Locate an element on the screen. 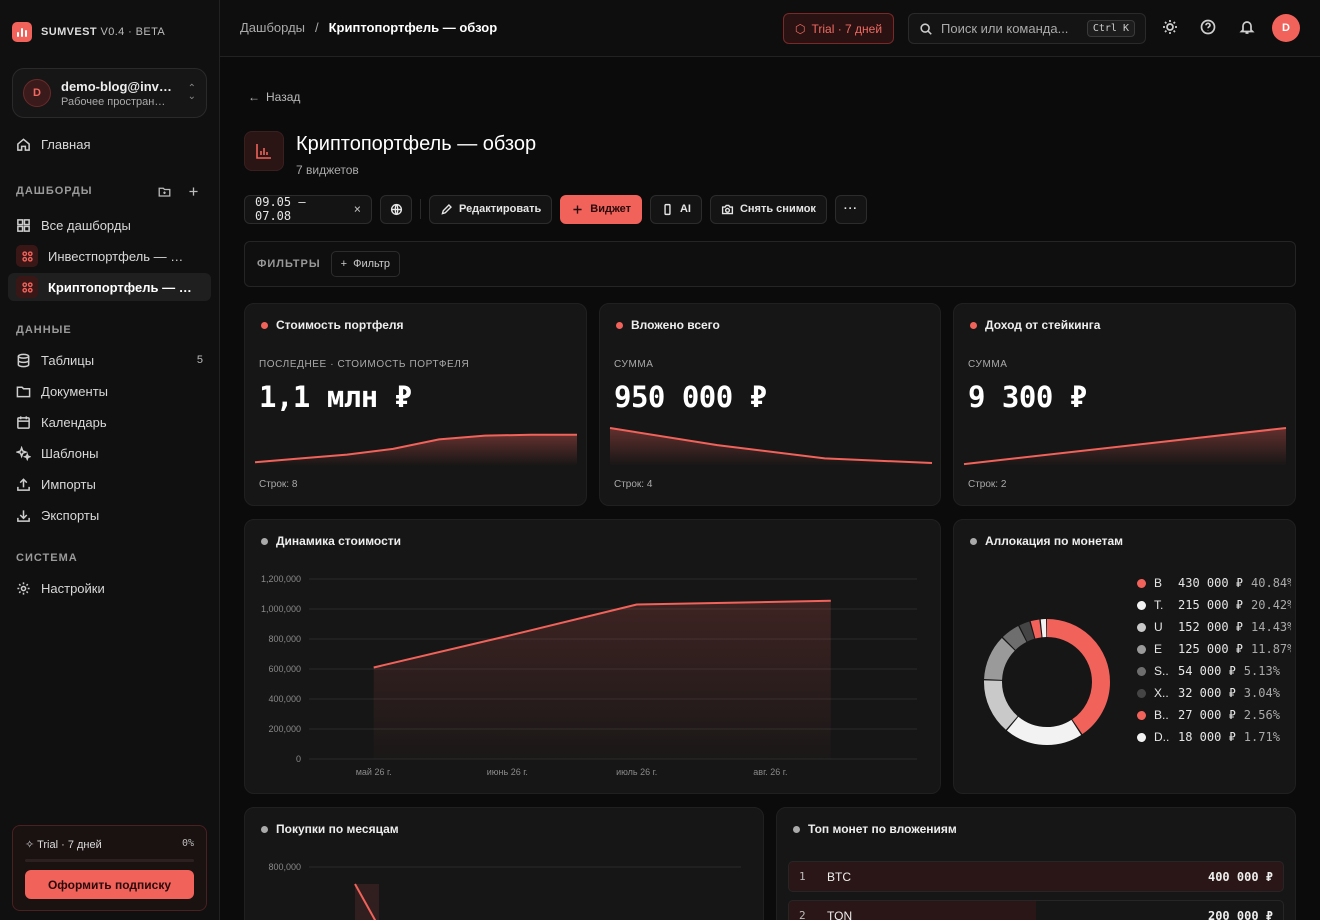 This screenshot has width=1320, height=920. table-row: 2 TON 200 000 ₽ is located at coordinates (1036, 910).